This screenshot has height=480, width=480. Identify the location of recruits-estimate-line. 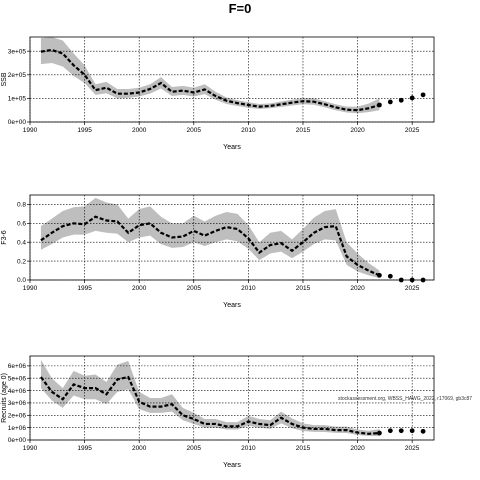
(210, 405).